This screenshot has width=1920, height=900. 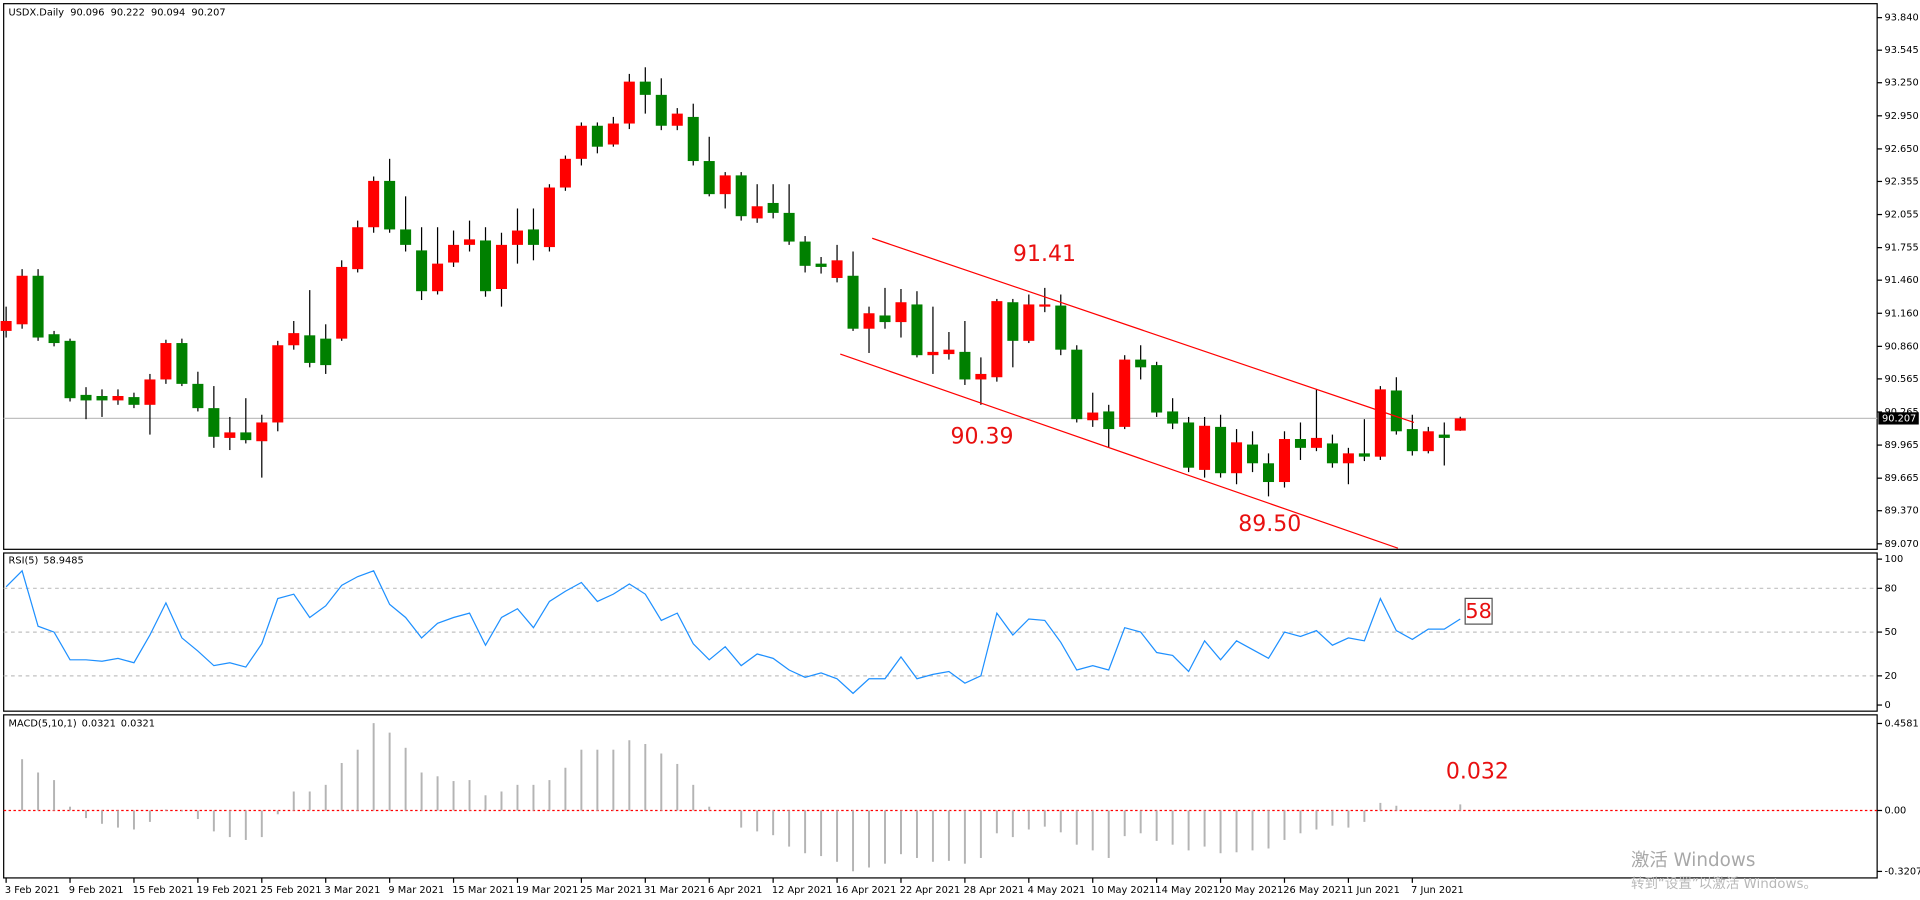 I want to click on watermark: 激活 Windows, so click(x=1693, y=860).